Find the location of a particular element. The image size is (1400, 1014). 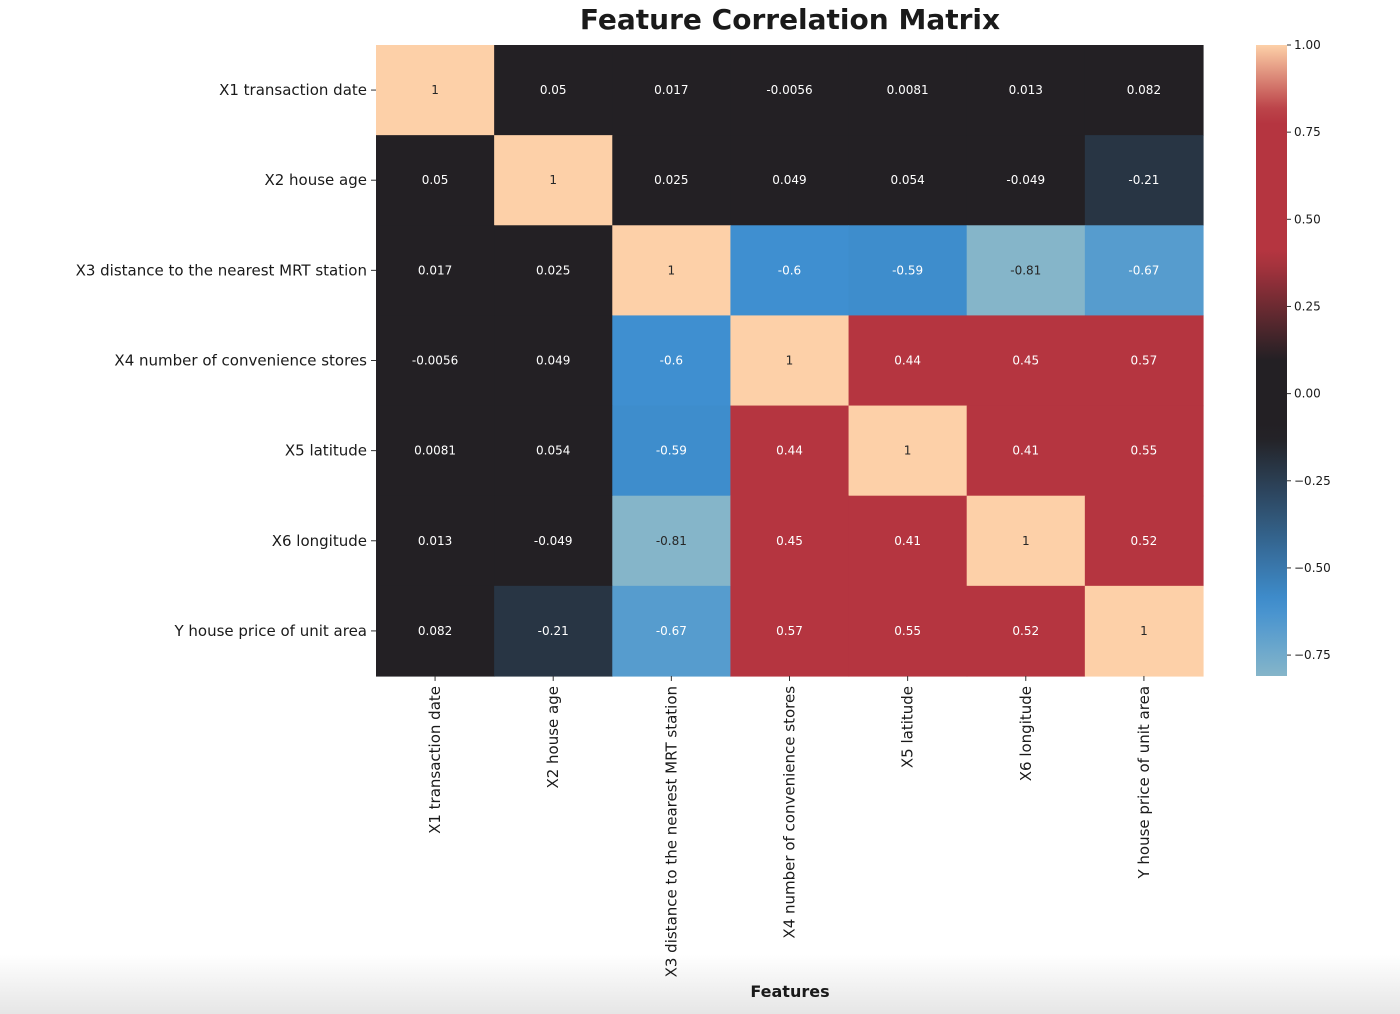

colorbar is located at coordinates (1271, 360).